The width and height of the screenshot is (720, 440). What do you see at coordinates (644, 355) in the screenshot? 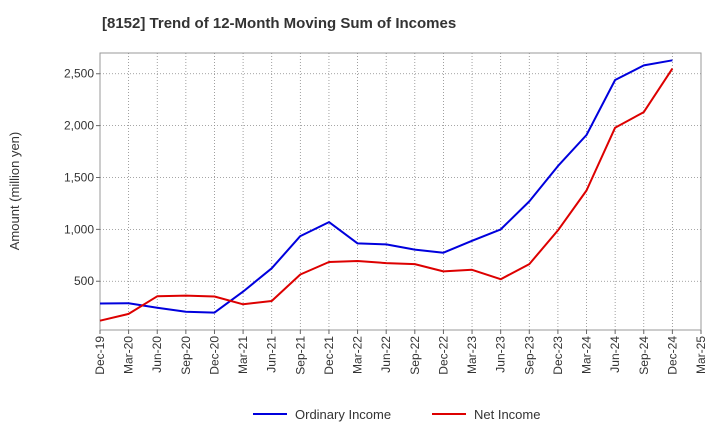
I see `x-tick-label: Sep-24` at bounding box center [644, 355].